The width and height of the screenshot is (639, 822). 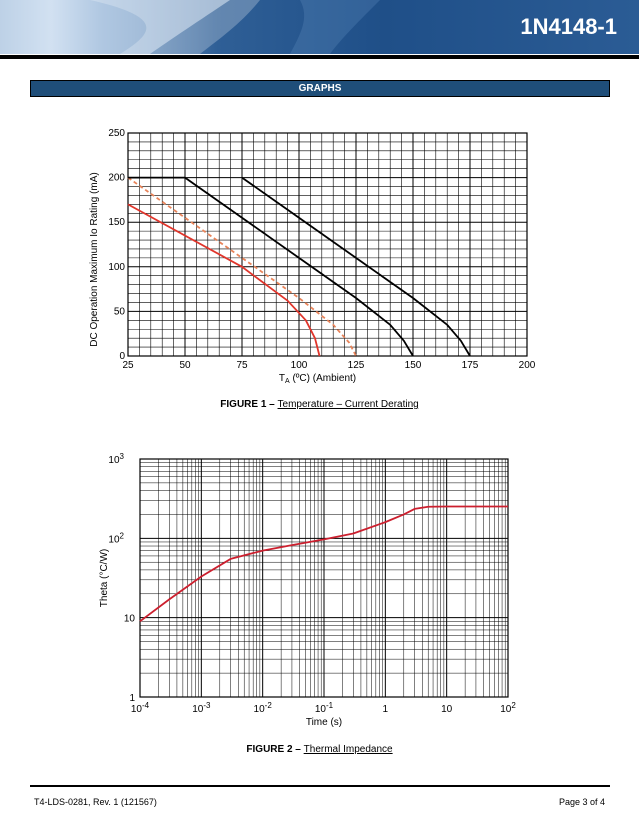 I want to click on y-tick-label: 1, so click(x=132, y=698).